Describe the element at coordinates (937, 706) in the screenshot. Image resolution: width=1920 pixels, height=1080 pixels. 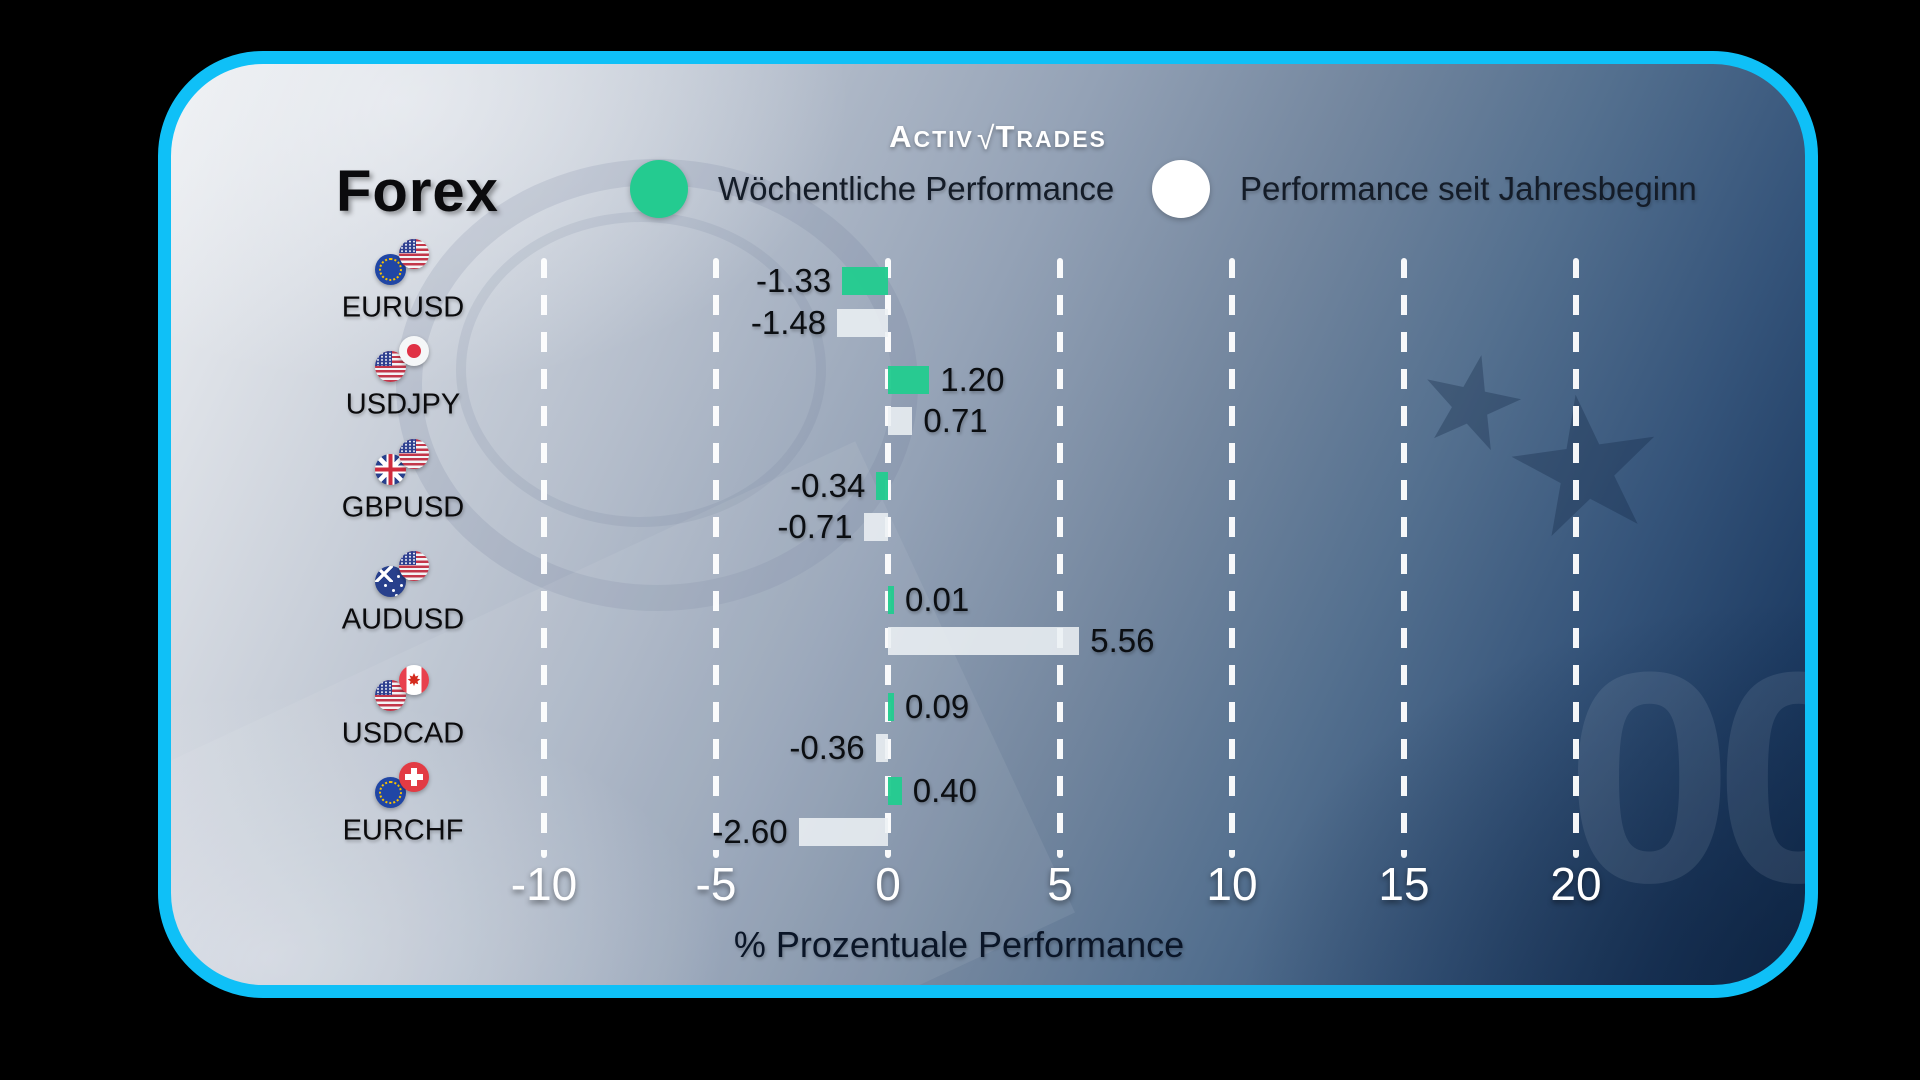
I see `value-weekly-usdcad: 0.09` at that location.